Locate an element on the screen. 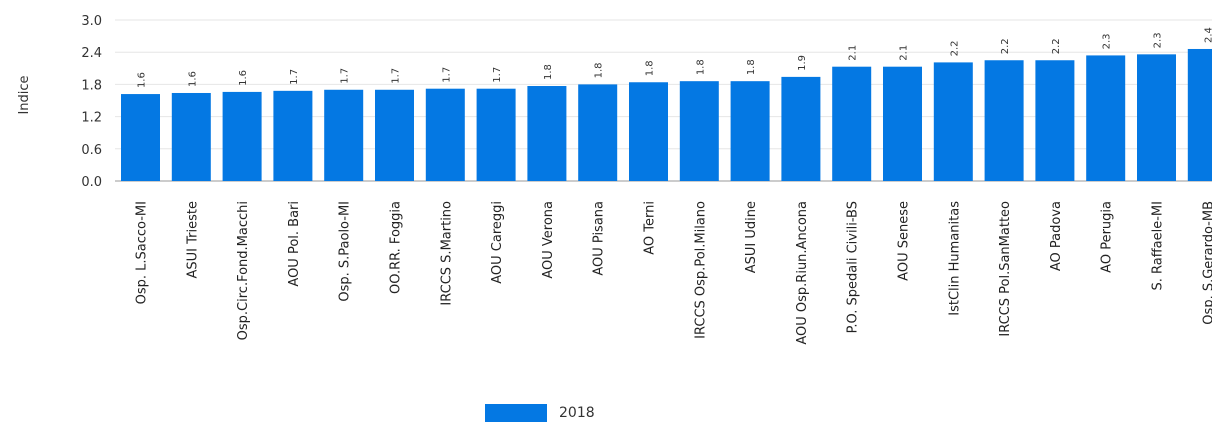 The height and width of the screenshot is (425, 1212). x-category-label: ASUI Udine is located at coordinates (751, 237).